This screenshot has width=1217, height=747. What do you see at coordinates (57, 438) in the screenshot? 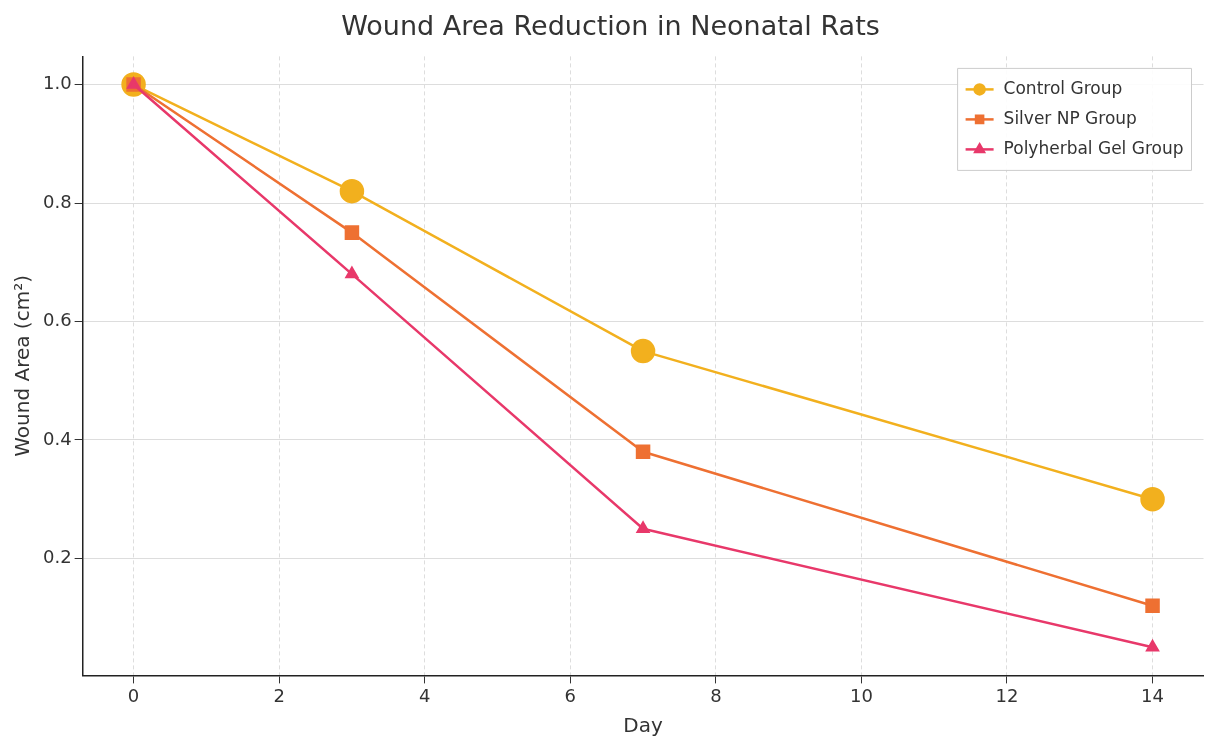
I see `y-tick-label: 0.4` at bounding box center [57, 438].